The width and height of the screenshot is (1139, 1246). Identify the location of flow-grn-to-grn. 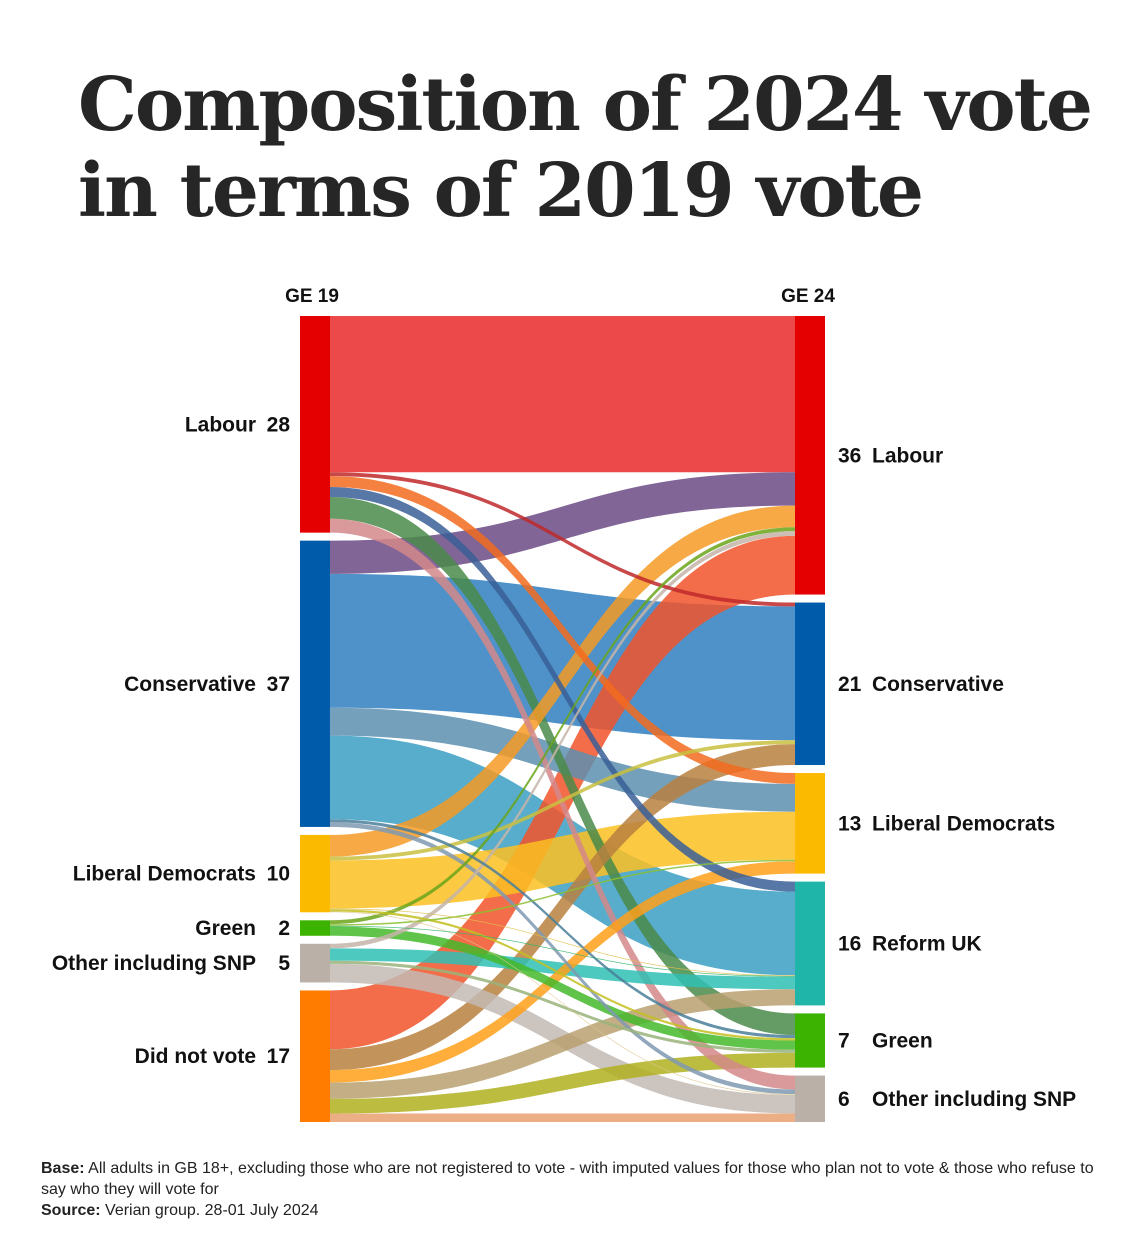
(562, 988).